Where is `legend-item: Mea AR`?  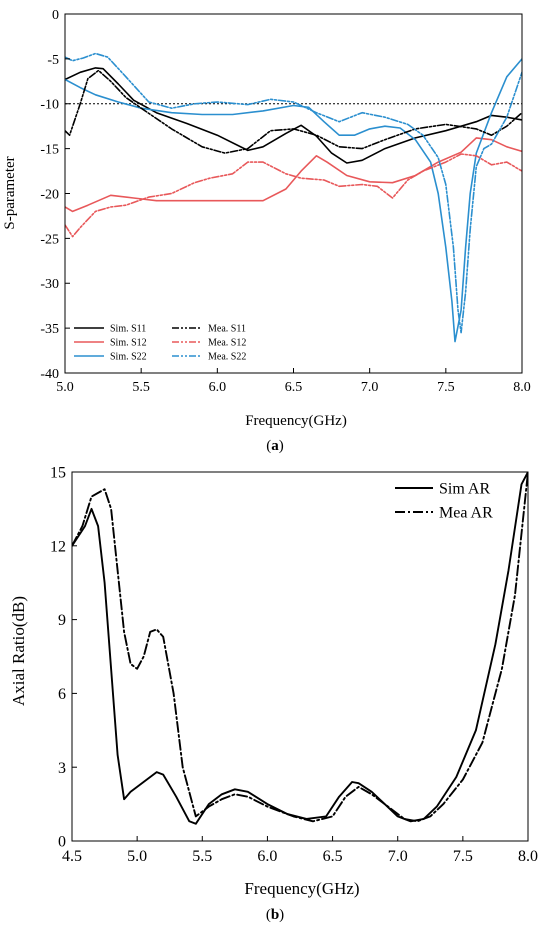 legend-item: Mea AR is located at coordinates (444, 513).